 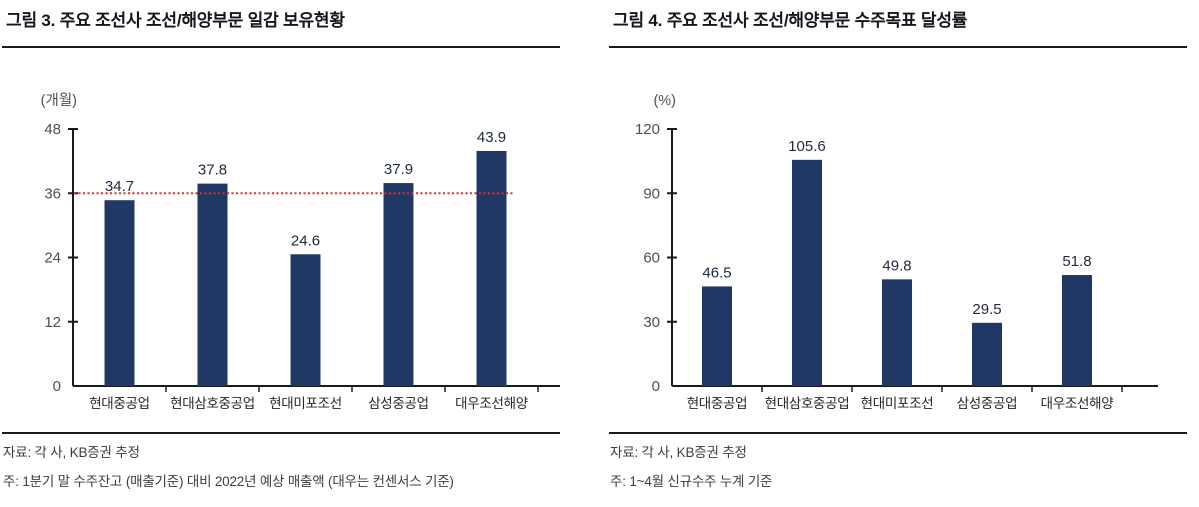 I want to click on y-tick-label: 48, so click(x=52, y=129).